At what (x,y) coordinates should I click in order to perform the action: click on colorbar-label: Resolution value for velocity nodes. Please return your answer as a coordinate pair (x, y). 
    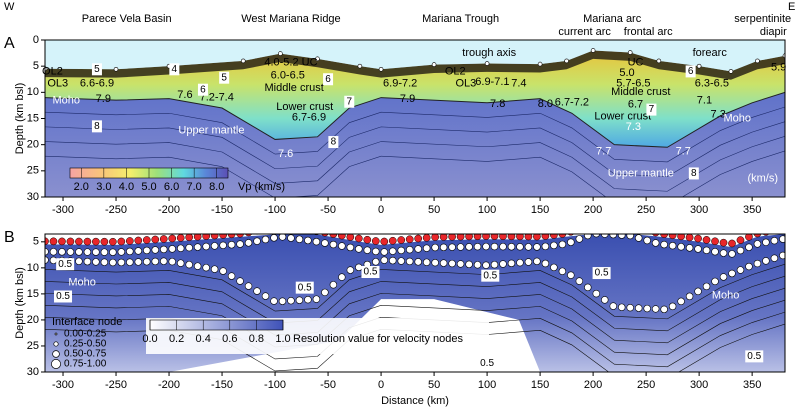
    Looking at the image, I should click on (378, 339).